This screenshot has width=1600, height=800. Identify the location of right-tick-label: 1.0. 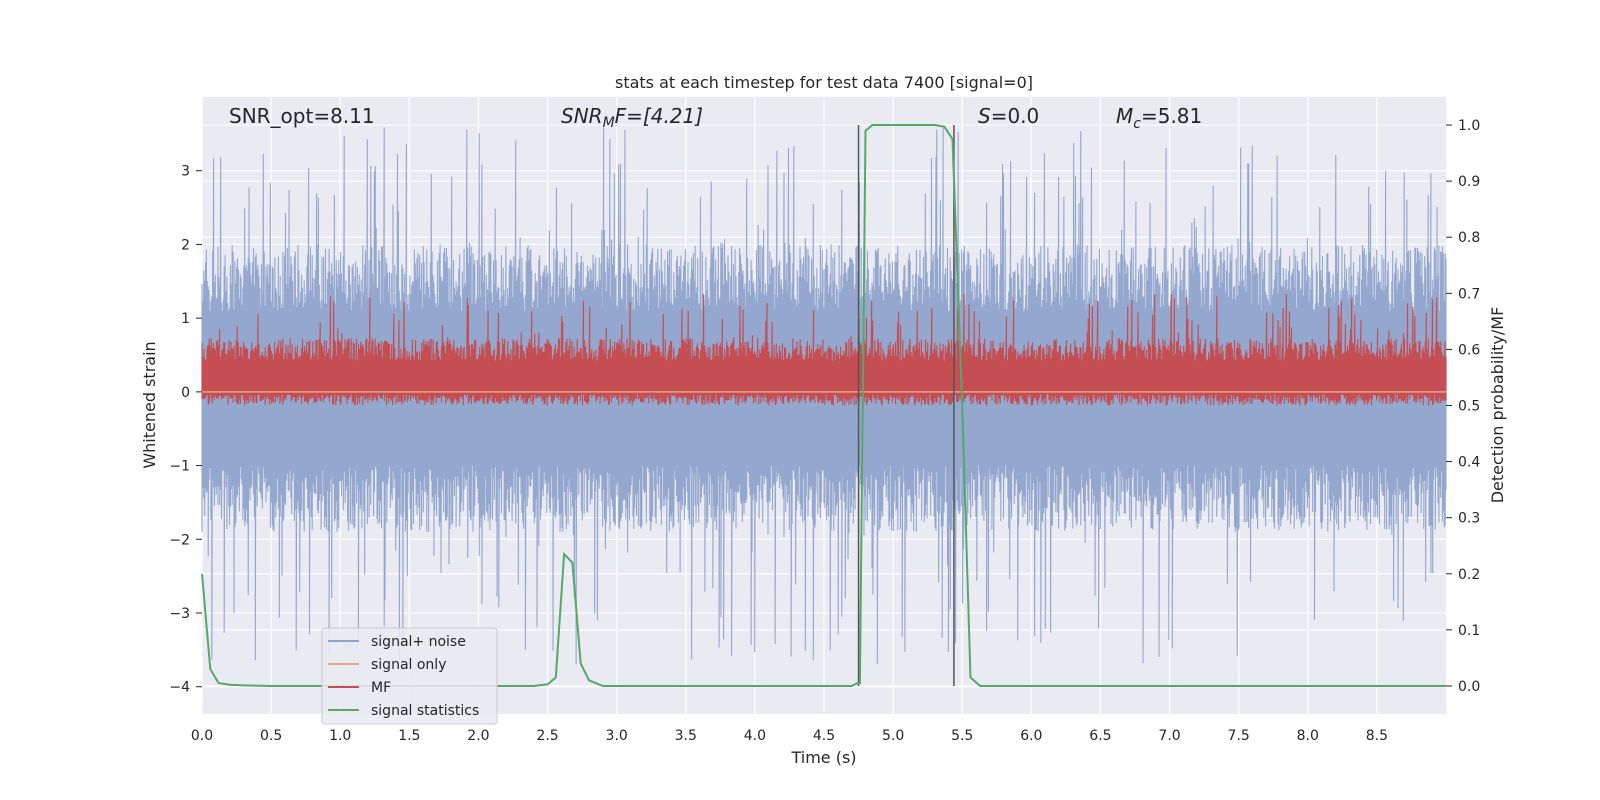
(1469, 126).